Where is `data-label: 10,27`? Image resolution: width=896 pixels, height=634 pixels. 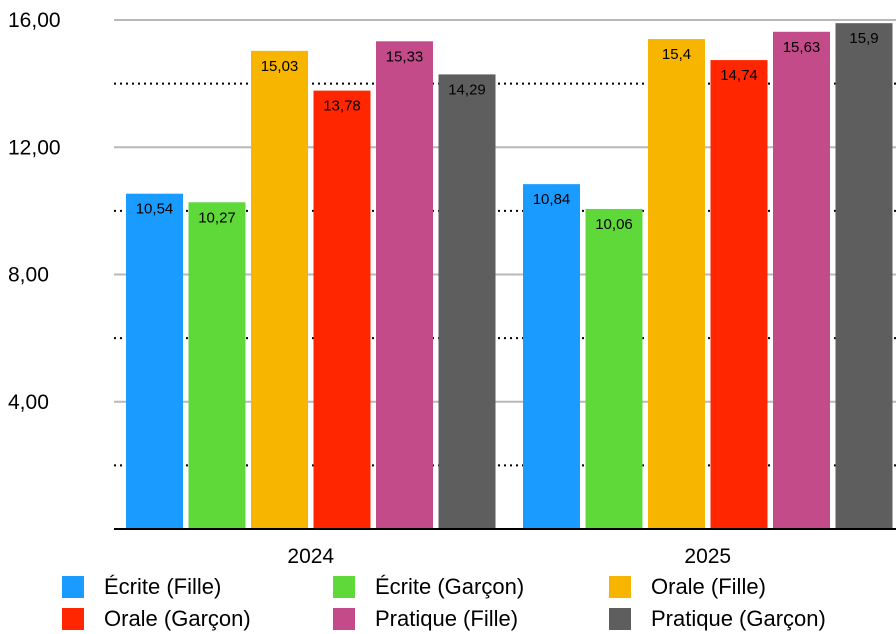 data-label: 10,27 is located at coordinates (217, 217).